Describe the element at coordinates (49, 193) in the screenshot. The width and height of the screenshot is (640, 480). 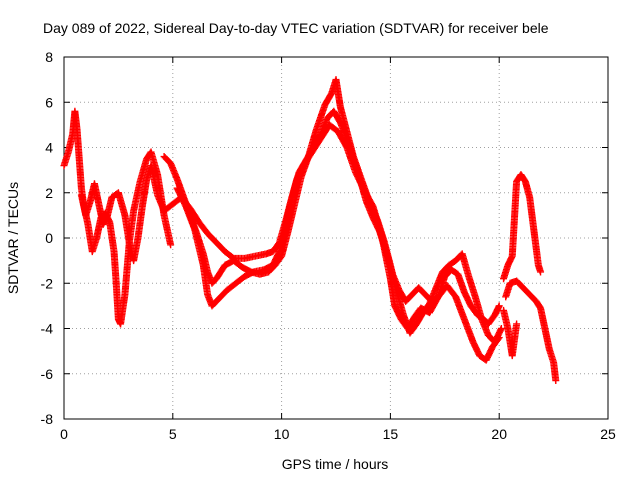
I see `y-tick-label: 2` at that location.